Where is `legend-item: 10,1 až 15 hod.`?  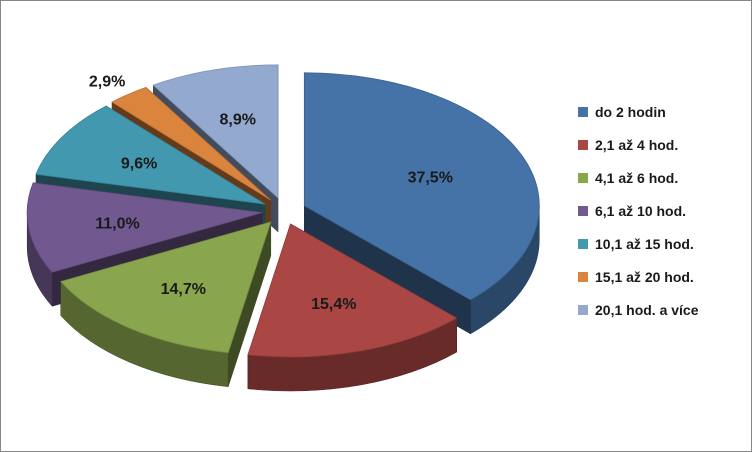
legend-item: 10,1 až 15 hod. is located at coordinates (636, 244).